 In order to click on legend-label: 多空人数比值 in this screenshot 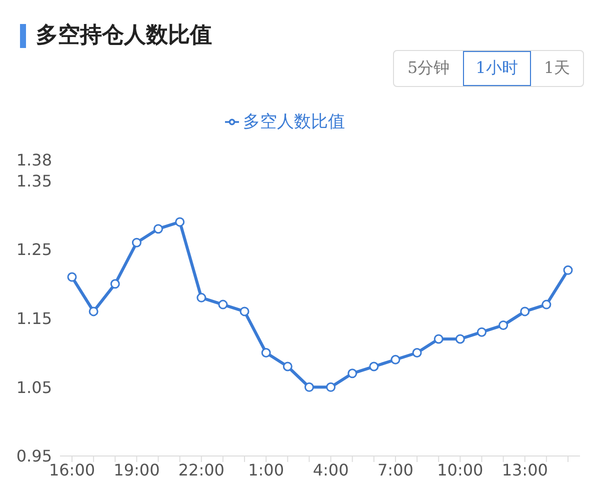, I will do `click(294, 122)`.